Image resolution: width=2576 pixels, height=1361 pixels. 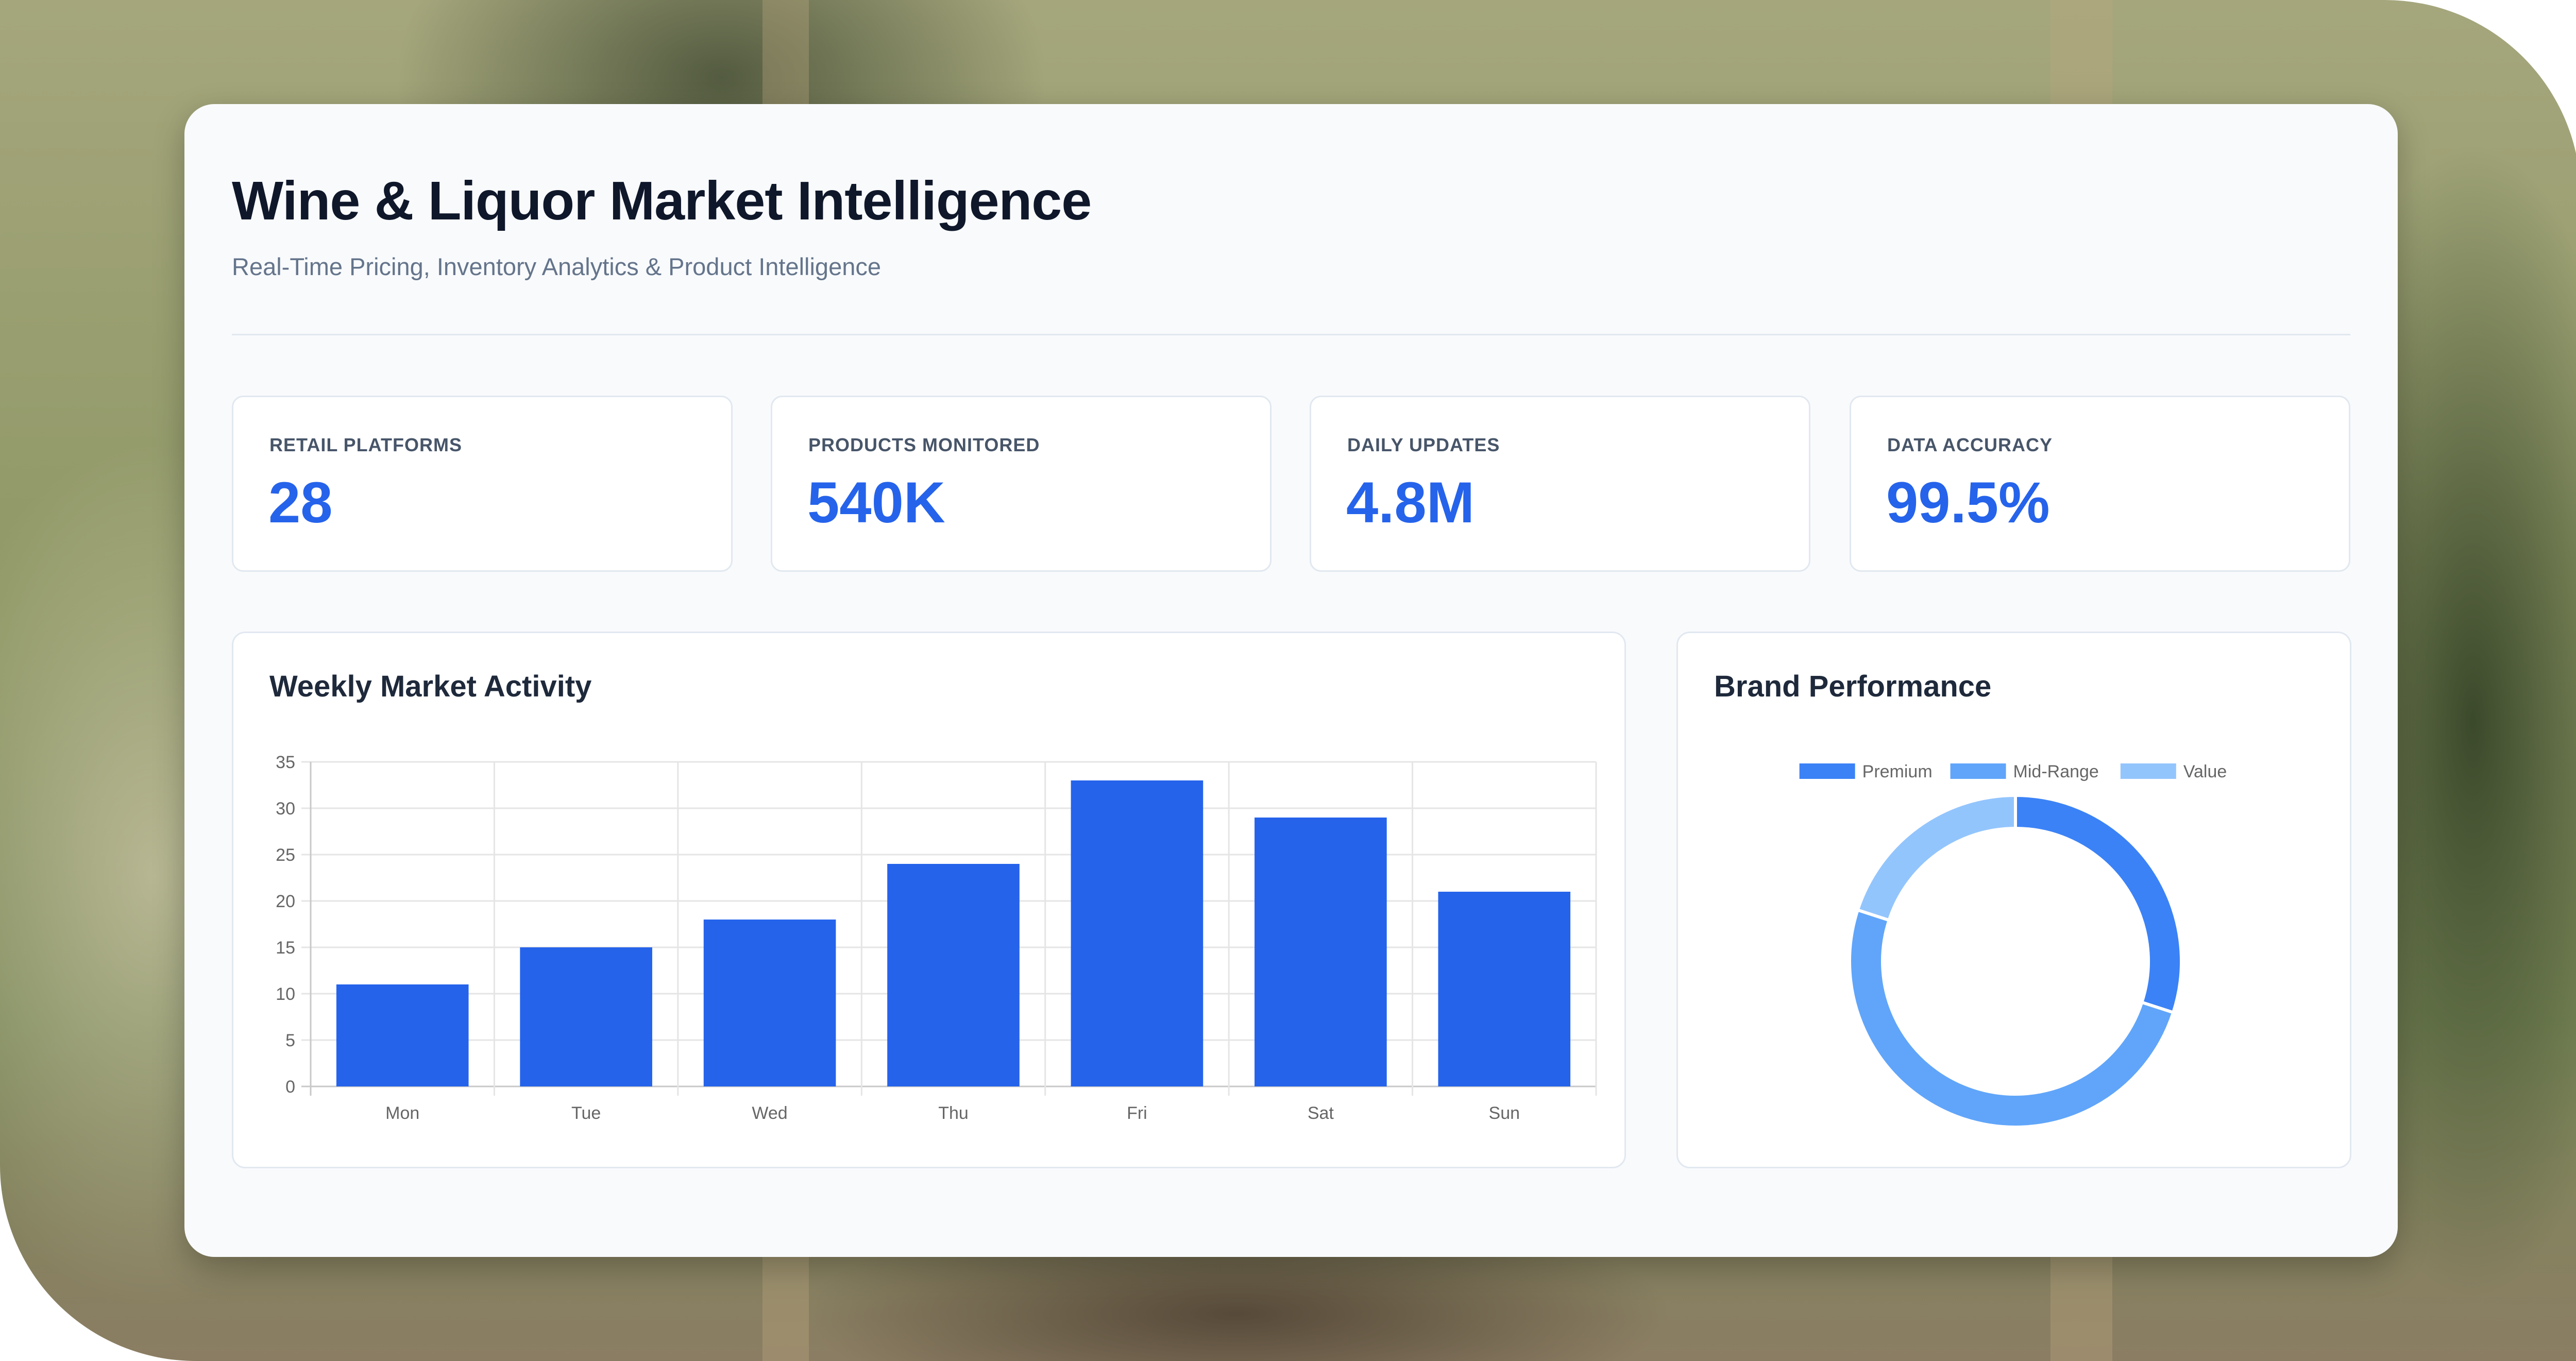 What do you see at coordinates (1291, 334) in the screenshot?
I see `header-divider` at bounding box center [1291, 334].